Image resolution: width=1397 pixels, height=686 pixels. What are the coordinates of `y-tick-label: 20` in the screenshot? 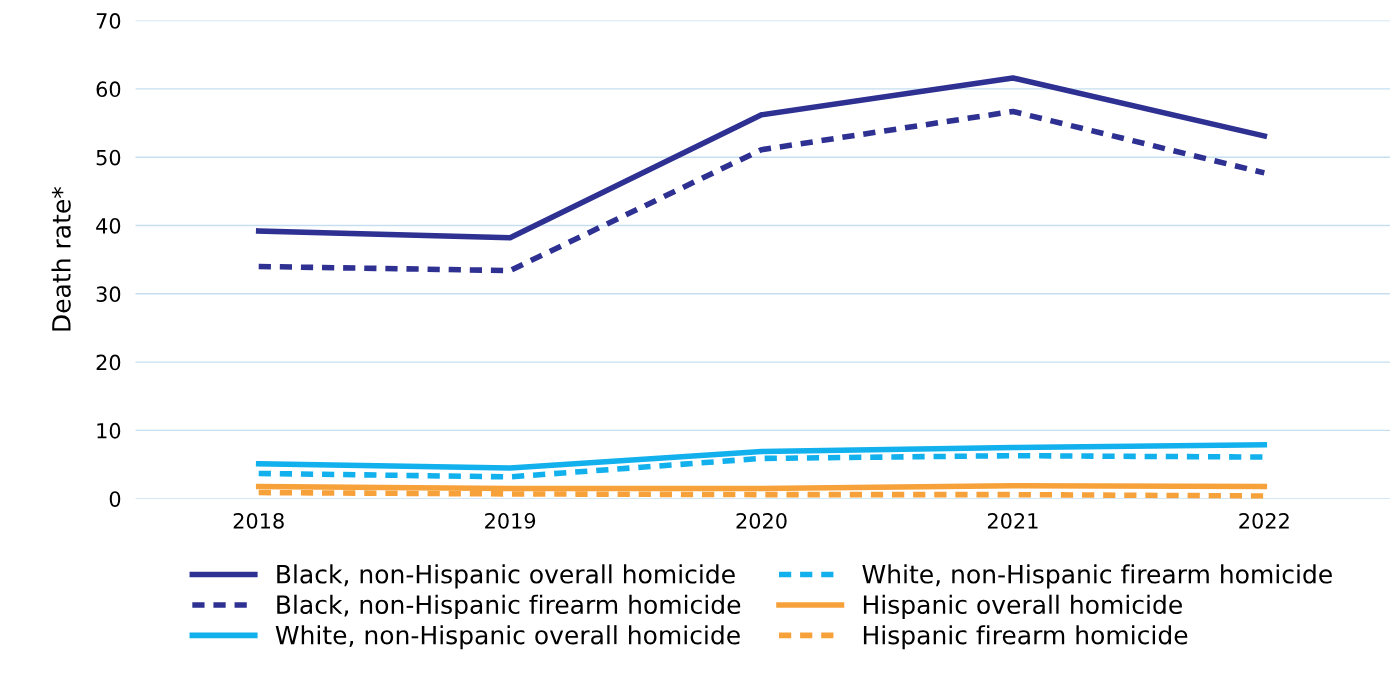 It's located at (108, 362).